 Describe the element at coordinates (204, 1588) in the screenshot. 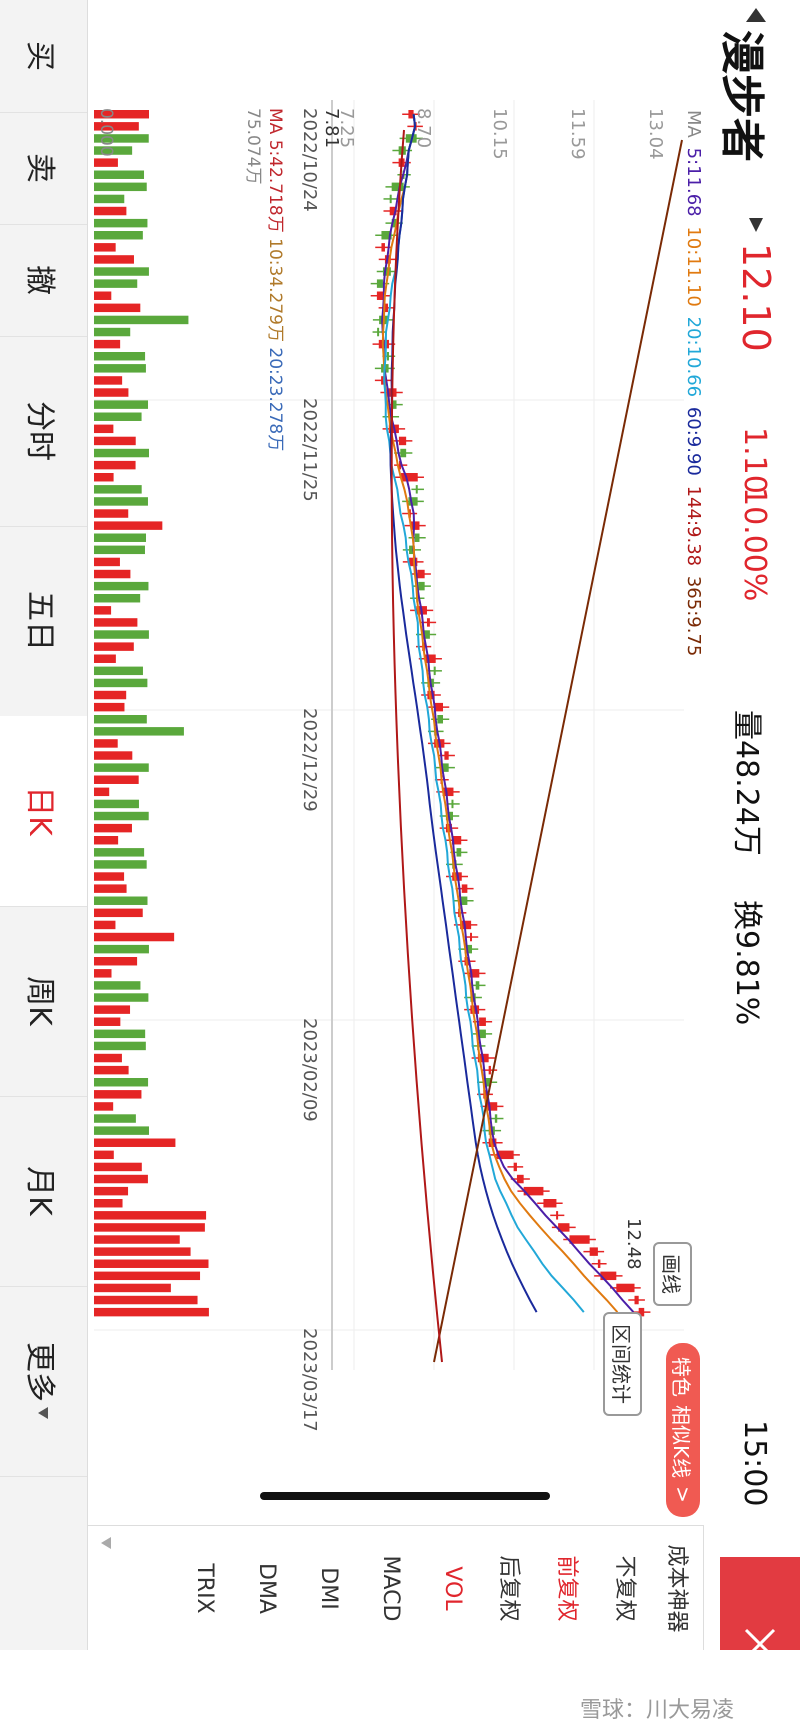

I see `menu-trix: TRIX` at that location.